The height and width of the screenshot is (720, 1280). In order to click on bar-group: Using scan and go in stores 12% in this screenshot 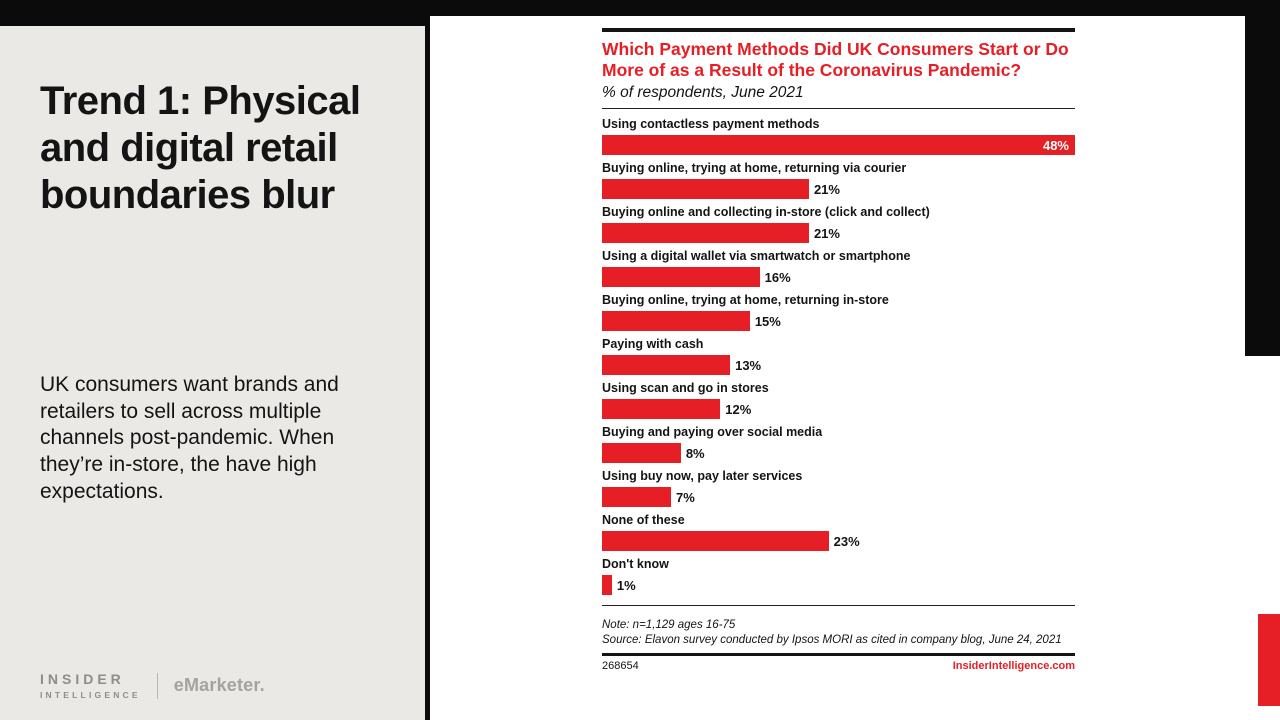, I will do `click(838, 400)`.